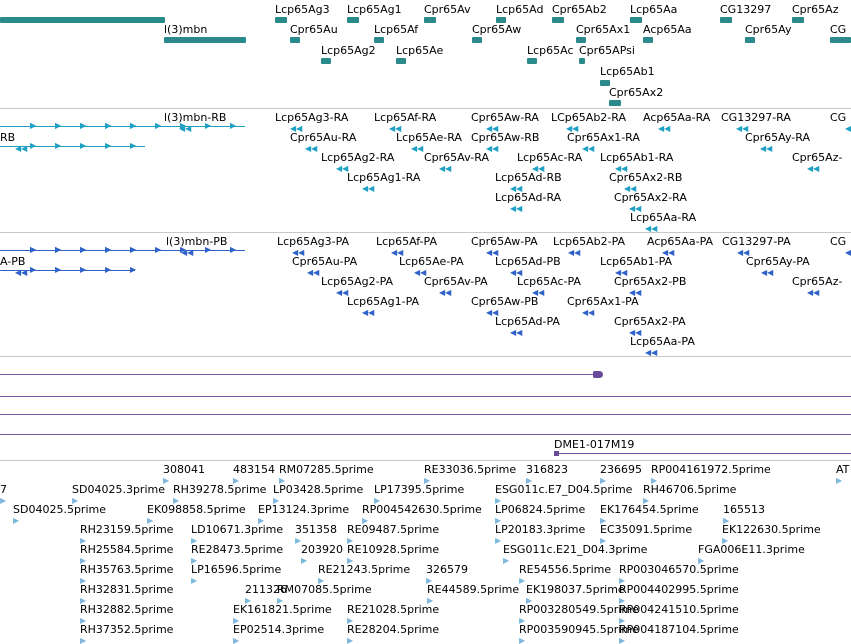 The height and width of the screenshot is (644, 851). What do you see at coordinates (679, 609) in the screenshot?
I see `est-label: RP004241510.5prime` at bounding box center [679, 609].